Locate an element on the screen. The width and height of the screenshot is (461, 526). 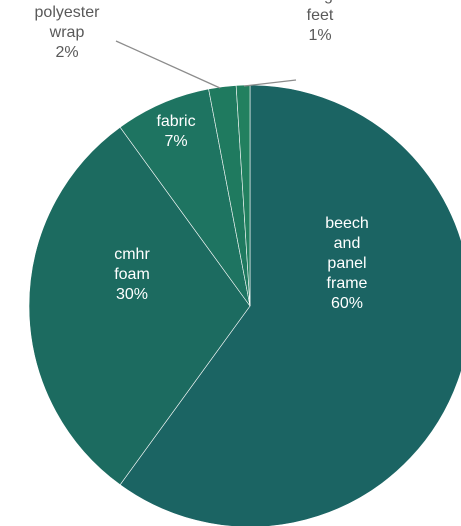
slice-percent-label: 2% is located at coordinates (66, 52).